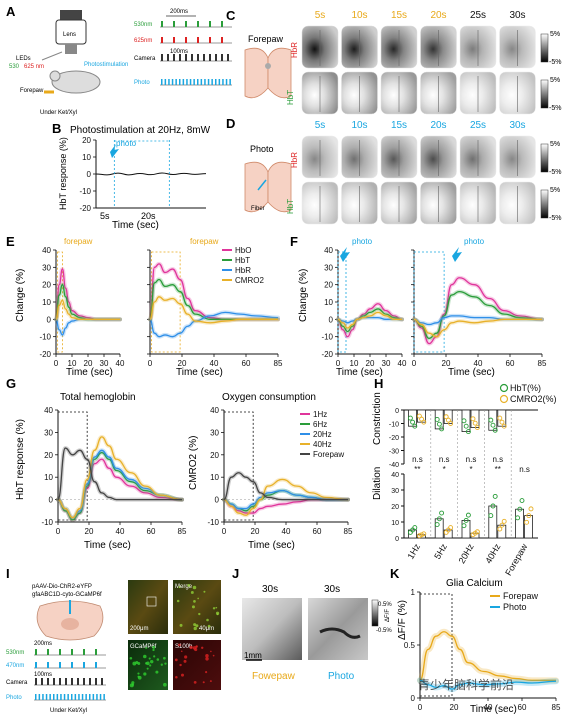  I want to click on panel-i-scale1: 200μm, so click(139, 629).